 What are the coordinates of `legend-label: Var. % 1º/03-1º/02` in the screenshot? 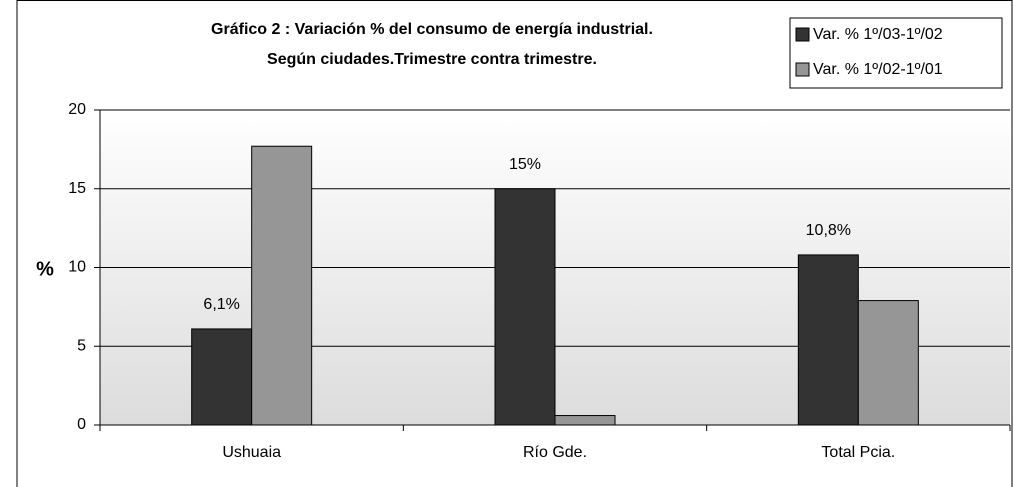 It's located at (878, 34).